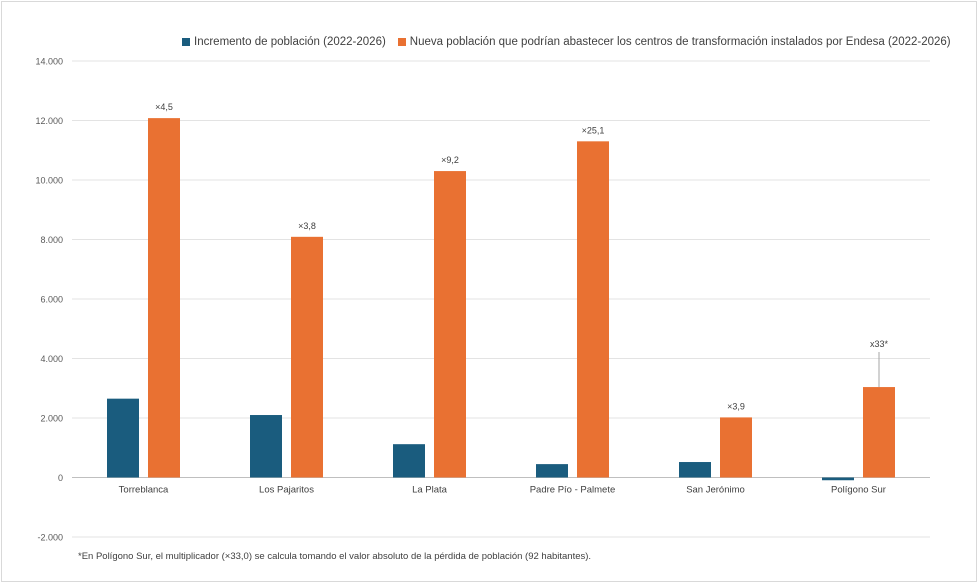 This screenshot has width=980, height=585. Describe the element at coordinates (51, 240) in the screenshot. I see `y-tick-label: 8.000` at that location.